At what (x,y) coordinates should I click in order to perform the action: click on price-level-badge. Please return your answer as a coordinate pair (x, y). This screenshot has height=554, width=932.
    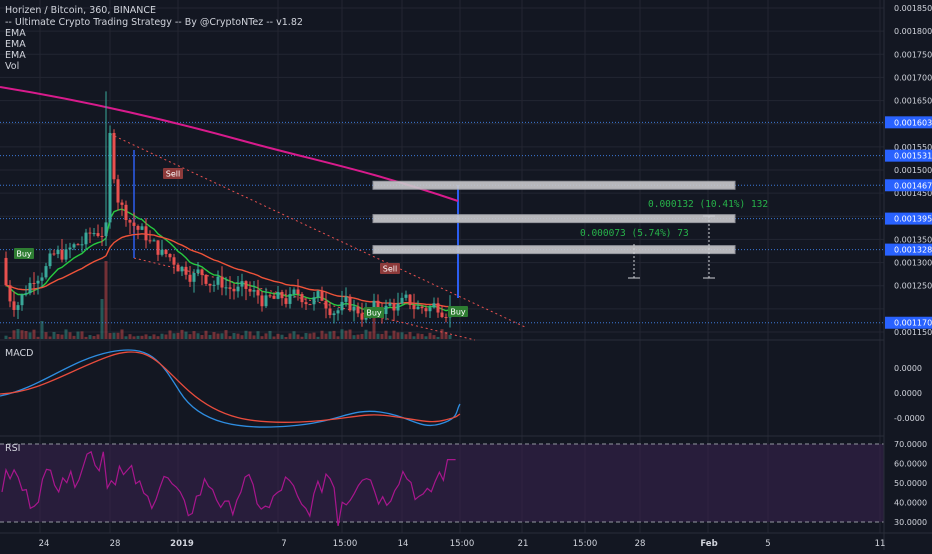
    Looking at the image, I should click on (908, 218).